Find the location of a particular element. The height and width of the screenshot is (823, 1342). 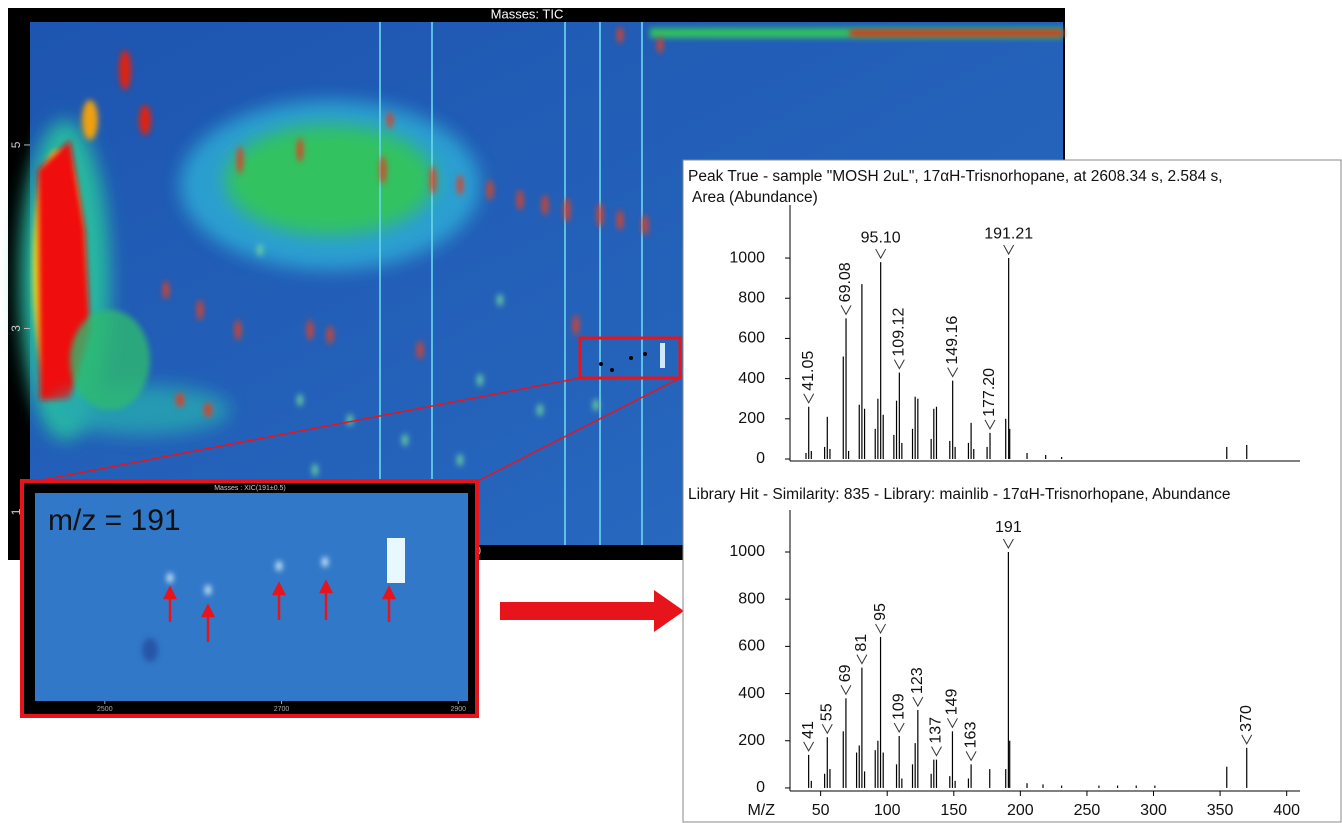

x-tick-label: 300 is located at coordinates (1153, 810).